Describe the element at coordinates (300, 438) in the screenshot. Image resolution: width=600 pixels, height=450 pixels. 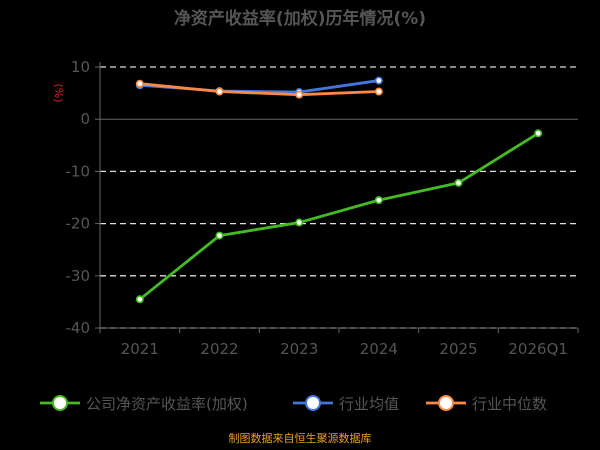
I see `source-note: 制图数据来自恒生聚源数据库` at that location.